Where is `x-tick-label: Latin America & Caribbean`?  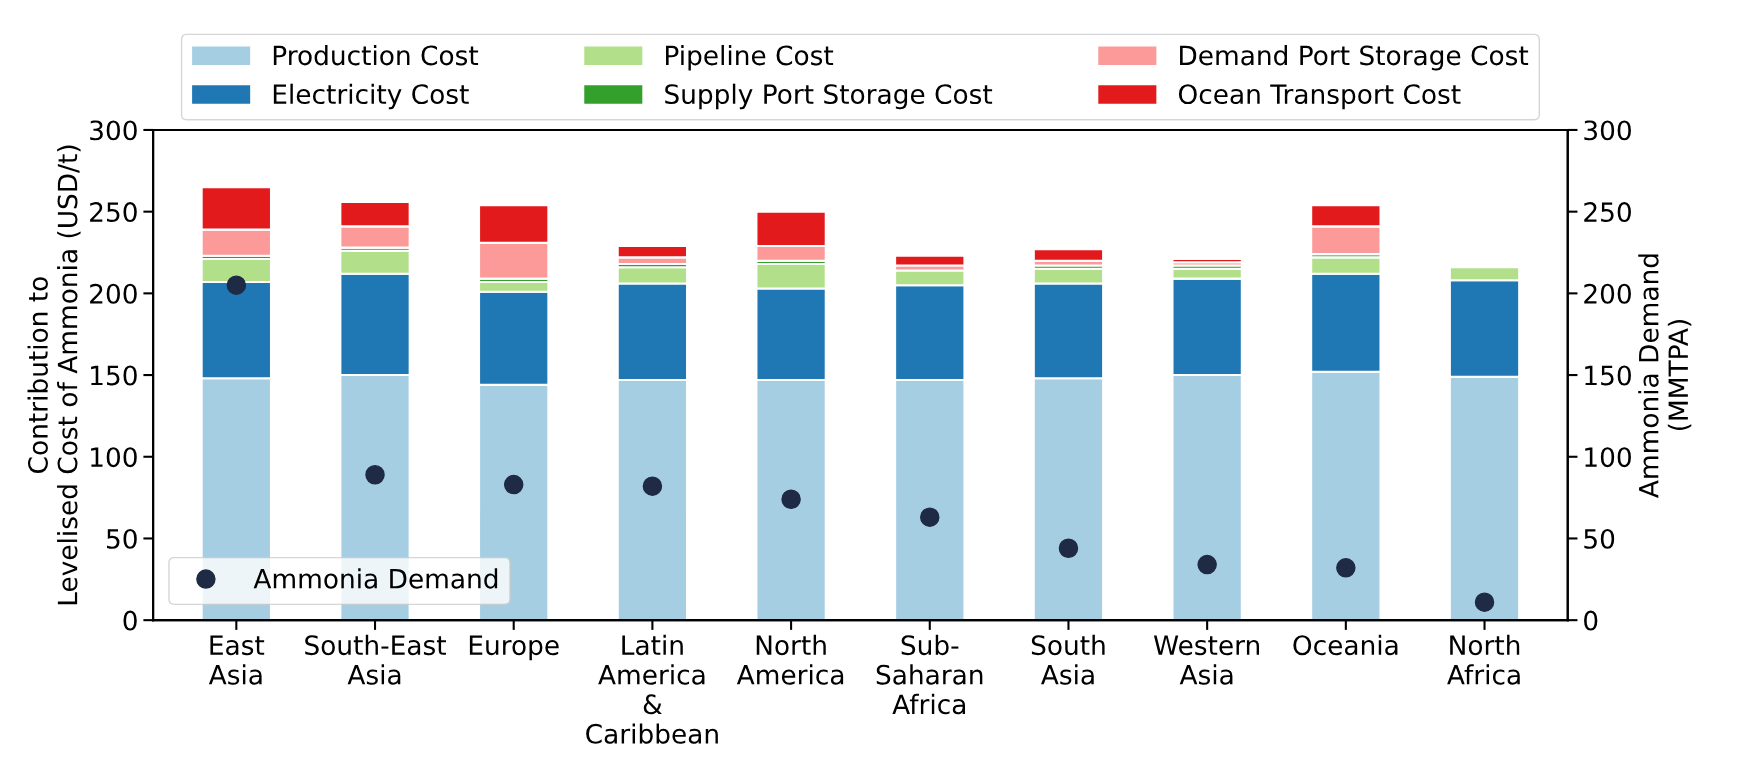 x-tick-label: Latin America & Caribbean is located at coordinates (652, 689).